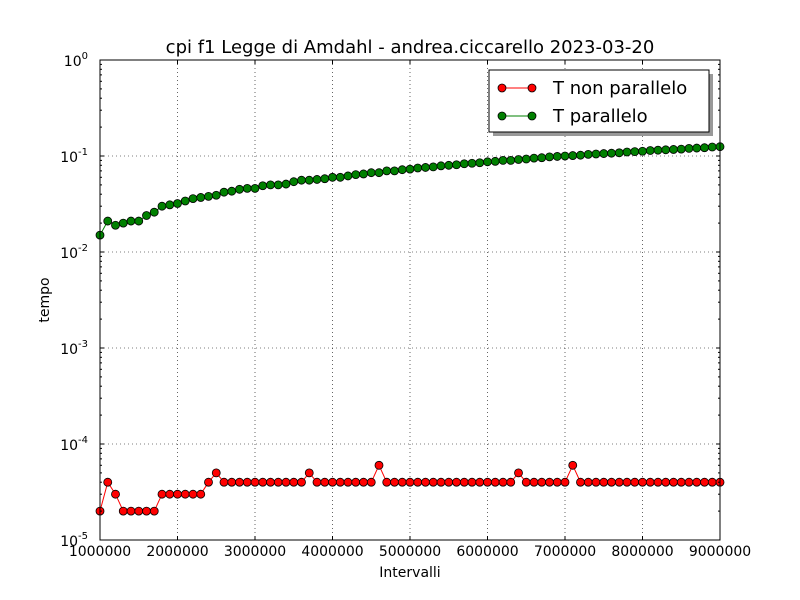  What do you see at coordinates (177, 552) in the screenshot?
I see `x-tick-label: 2000000` at bounding box center [177, 552].